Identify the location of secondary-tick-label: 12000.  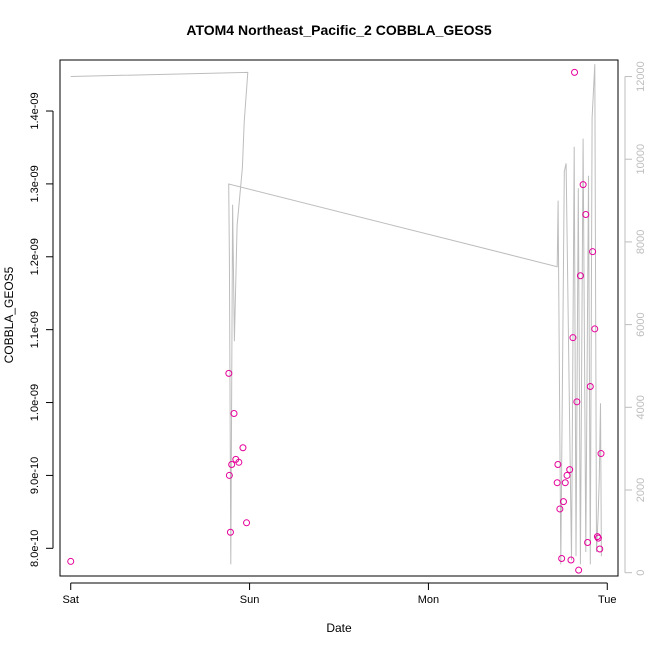
(641, 76).